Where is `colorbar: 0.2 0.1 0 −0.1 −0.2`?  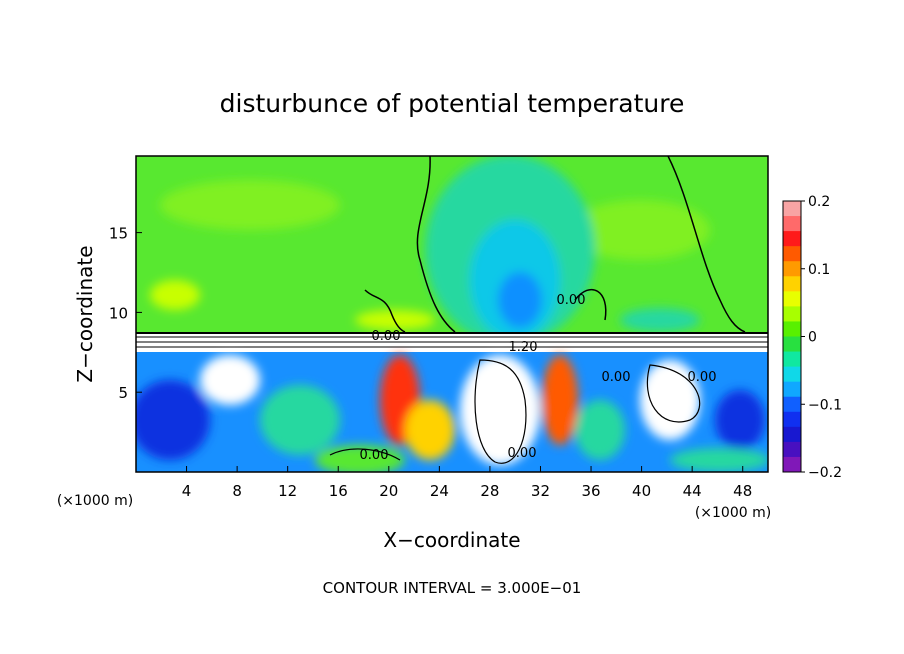
colorbar: 0.2 0.1 0 −0.1 −0.2 is located at coordinates (812, 337).